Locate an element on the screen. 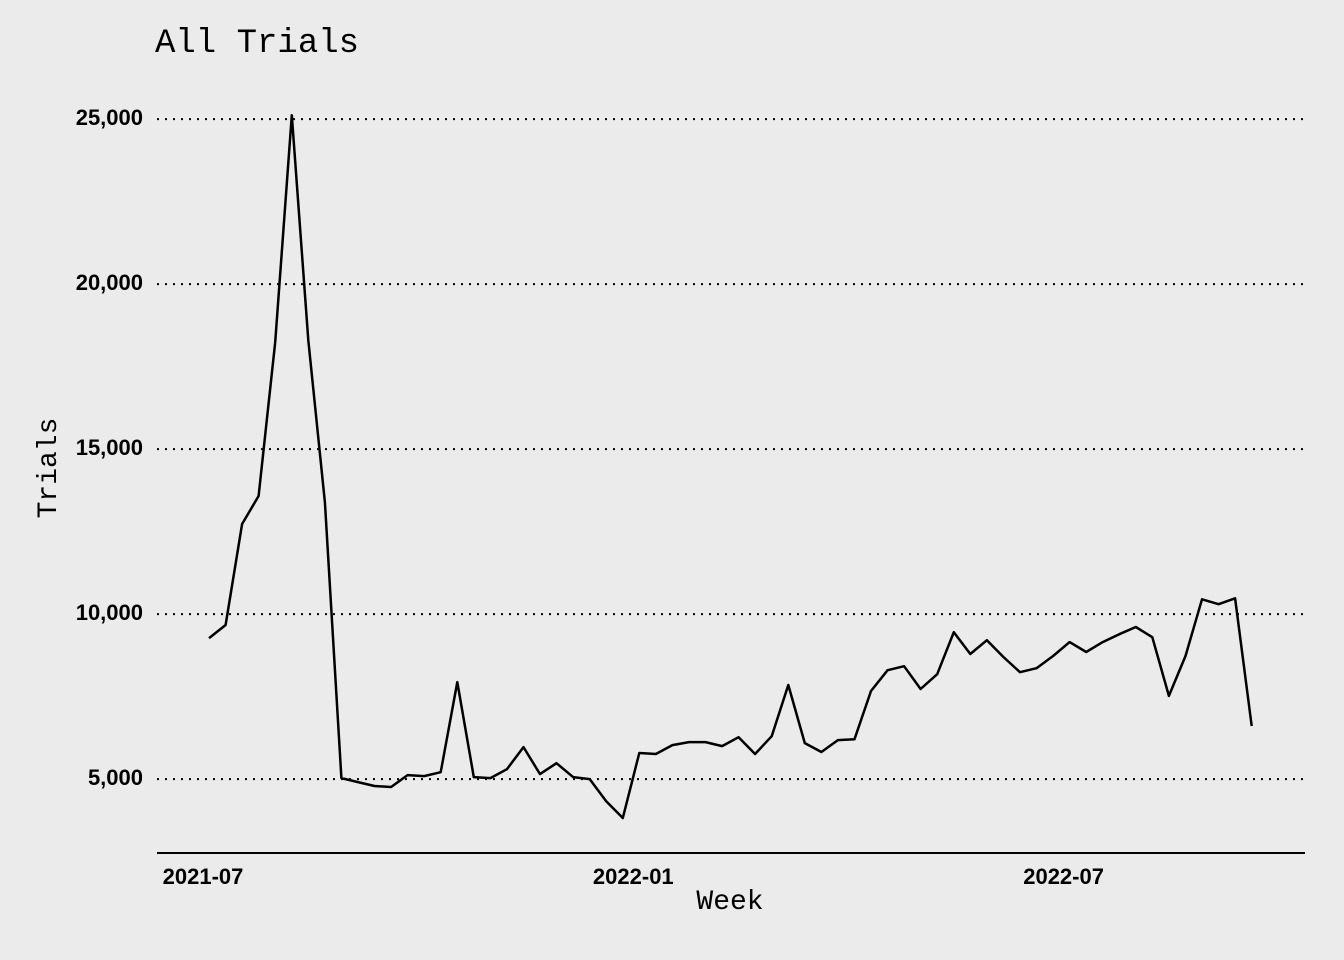  x-tick-label: 2022-01 is located at coordinates (633, 876).